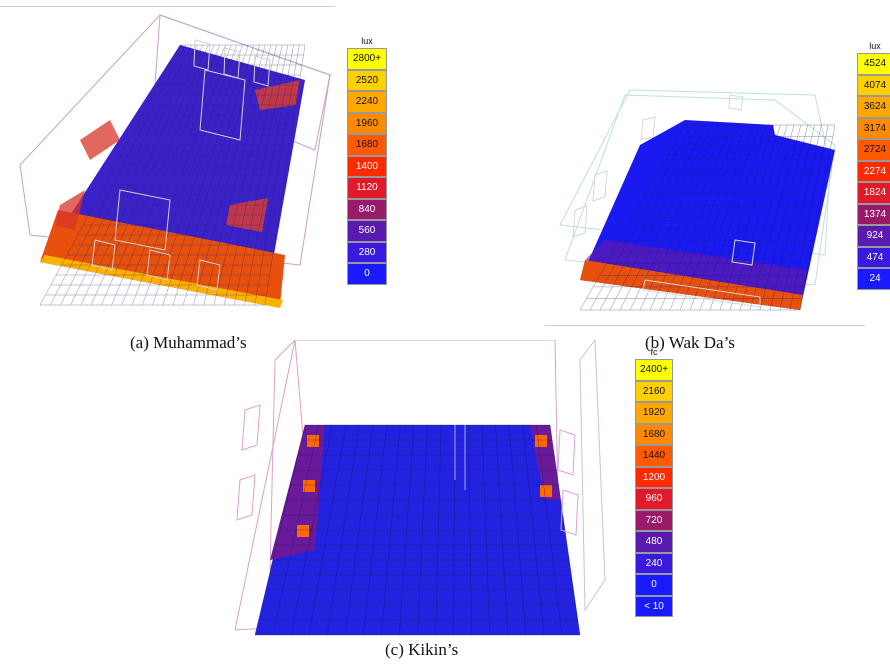  What do you see at coordinates (654, 370) in the screenshot?
I see `legend-swatch: 2400+` at bounding box center [654, 370].